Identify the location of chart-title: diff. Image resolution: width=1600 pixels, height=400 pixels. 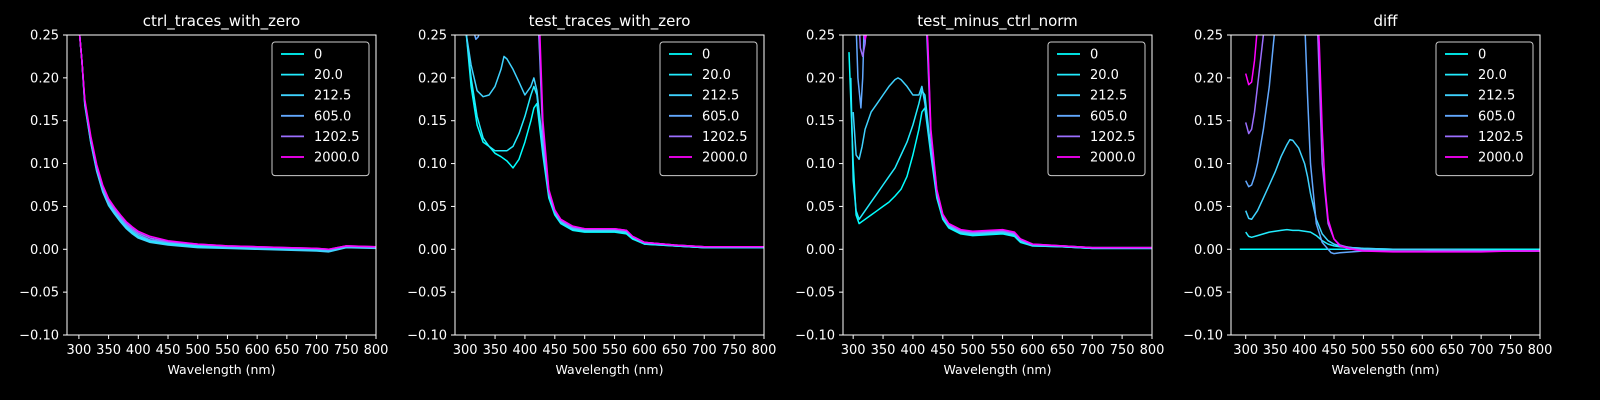
(1385, 21).